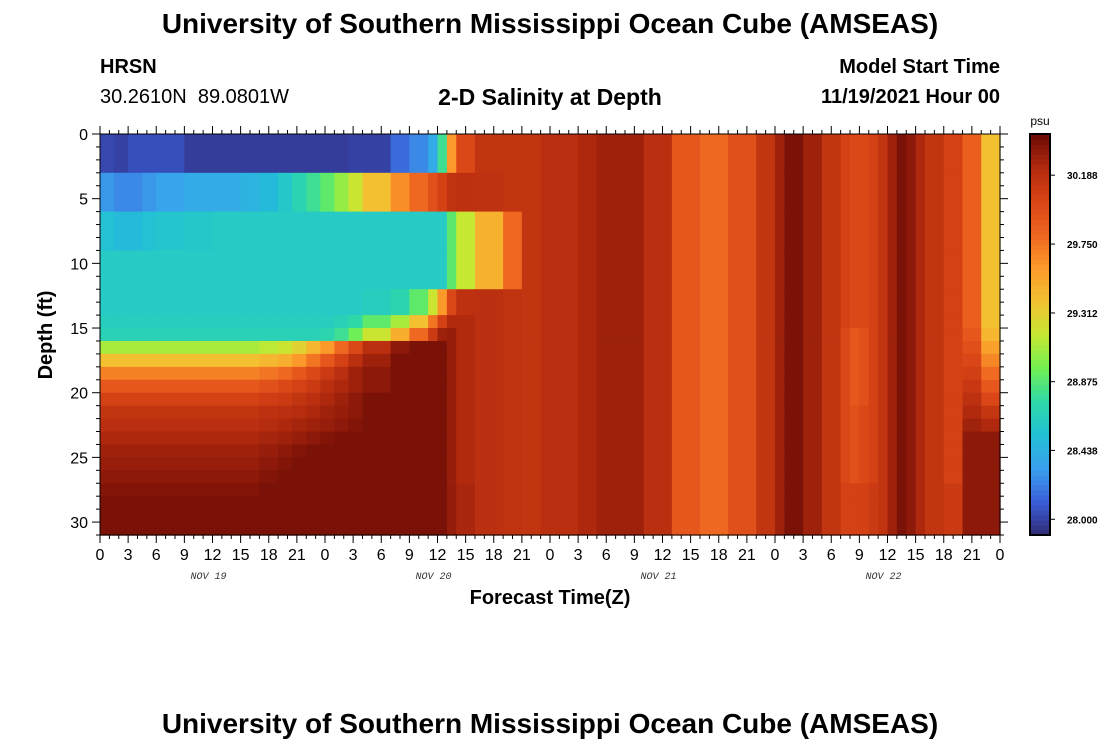  Describe the element at coordinates (550, 555) in the screenshot. I see `x-tick-label: 0` at that location.